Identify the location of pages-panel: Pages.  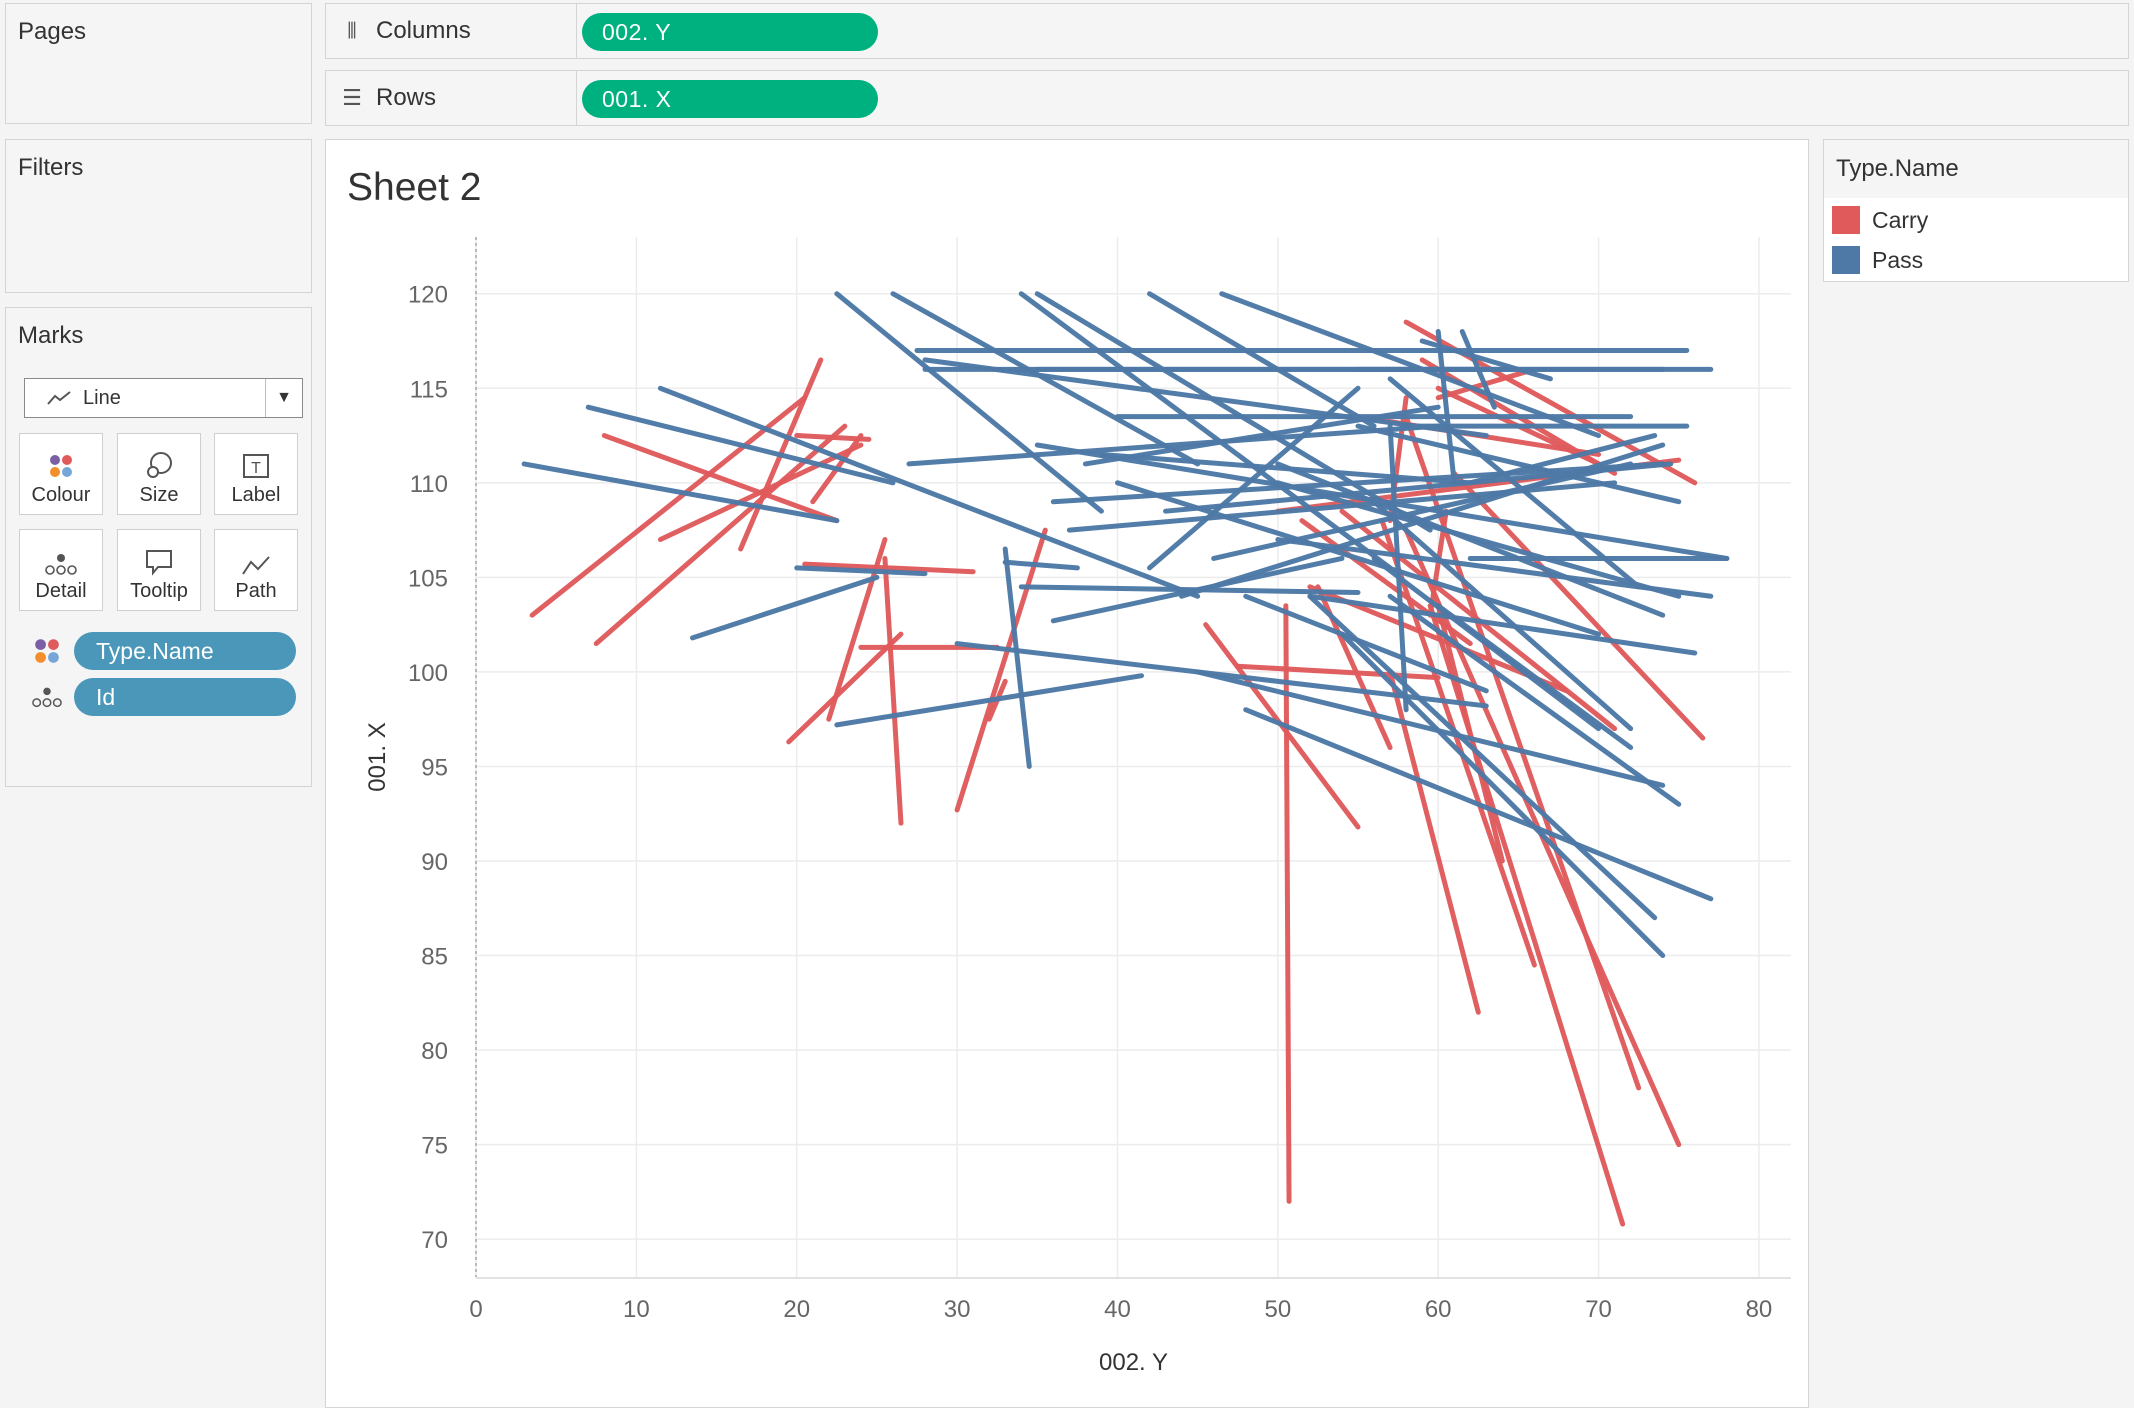
(158, 63).